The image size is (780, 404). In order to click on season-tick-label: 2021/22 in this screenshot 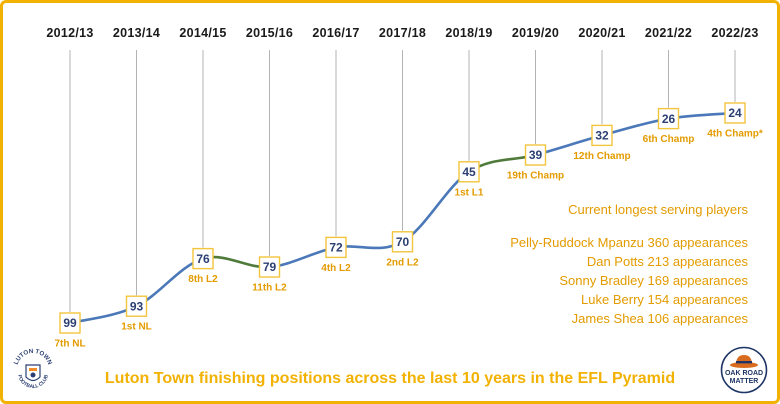, I will do `click(668, 33)`.